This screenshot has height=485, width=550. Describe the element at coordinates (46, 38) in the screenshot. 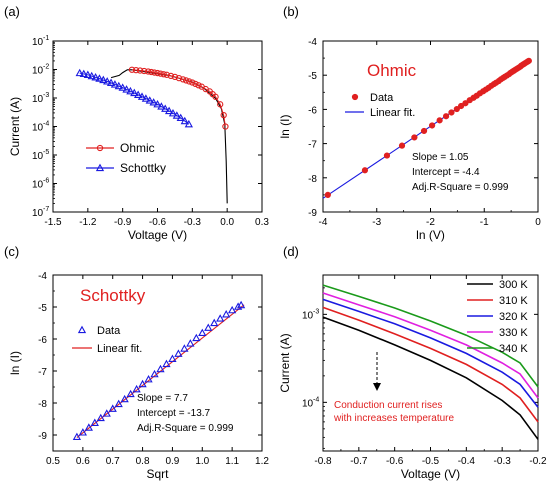

I see `y-tick-exponent: -1` at that location.